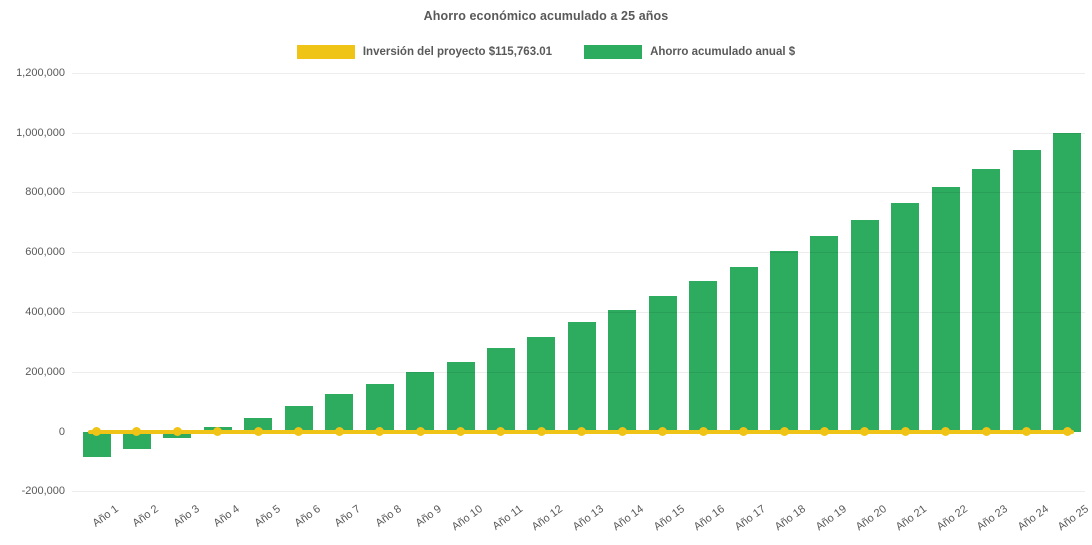 Image resolution: width=1092 pixels, height=545 pixels. What do you see at coordinates (105, 516) in the screenshot?
I see `x-tick-label: Año 1` at bounding box center [105, 516].